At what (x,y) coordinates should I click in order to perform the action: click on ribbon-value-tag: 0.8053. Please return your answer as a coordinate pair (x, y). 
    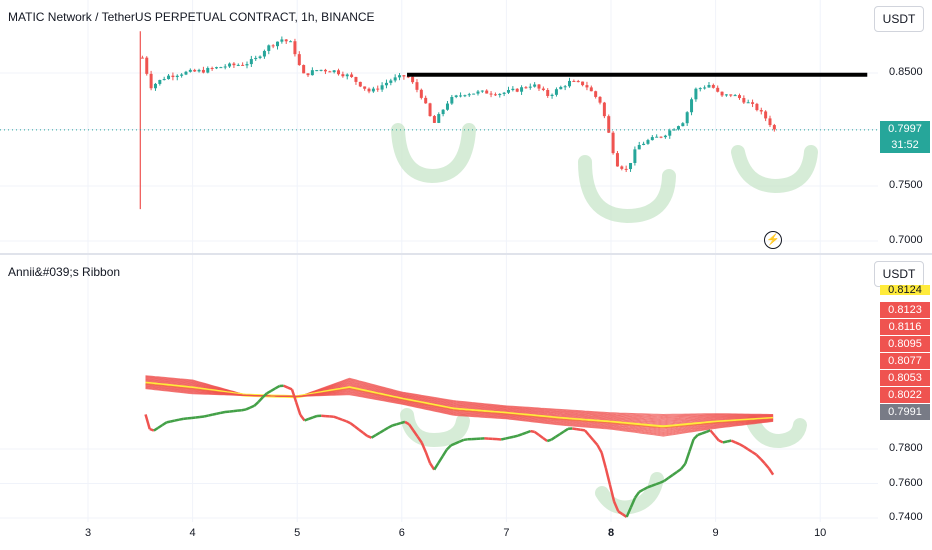
    Looking at the image, I should click on (905, 378).